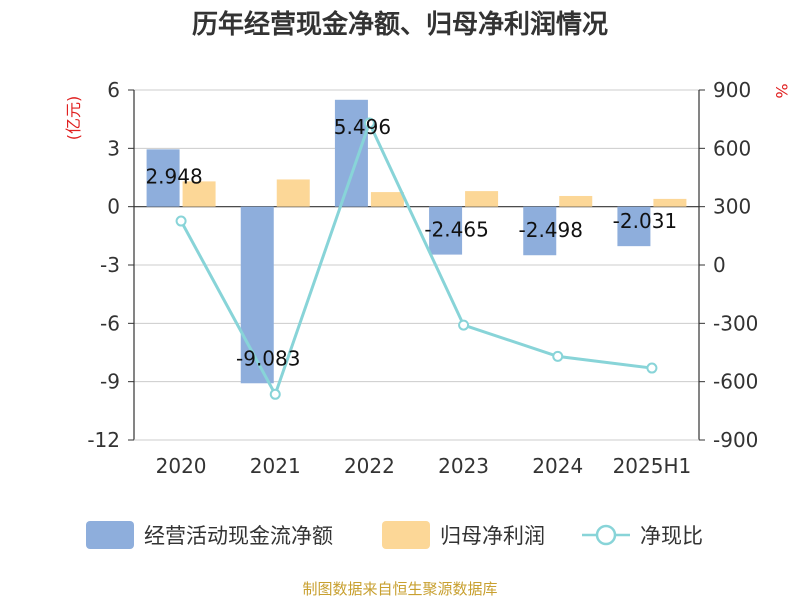  Describe the element at coordinates (735, 440) in the screenshot. I see `right-tick-label: -900` at that location.